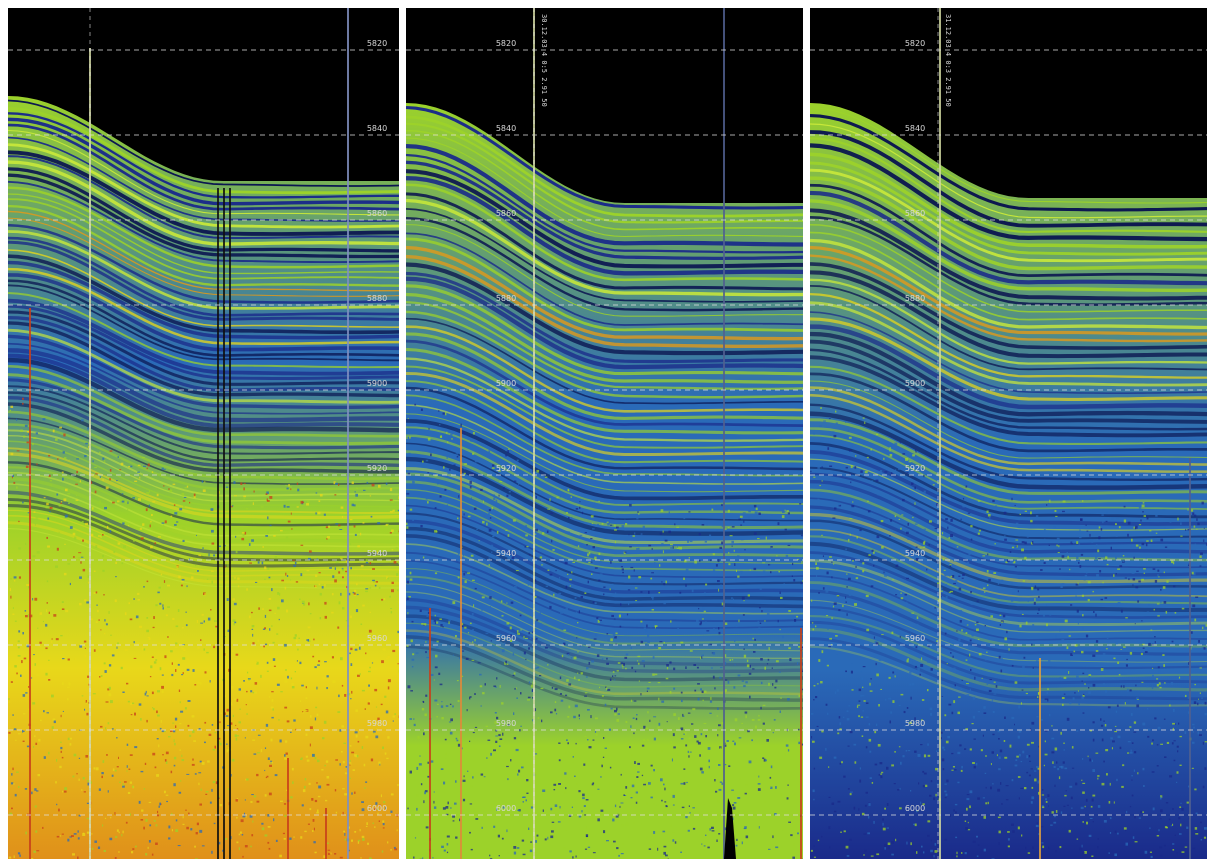  What do you see at coordinates (915, 43) in the screenshot?
I see `depth-label: 5820` at bounding box center [915, 43].